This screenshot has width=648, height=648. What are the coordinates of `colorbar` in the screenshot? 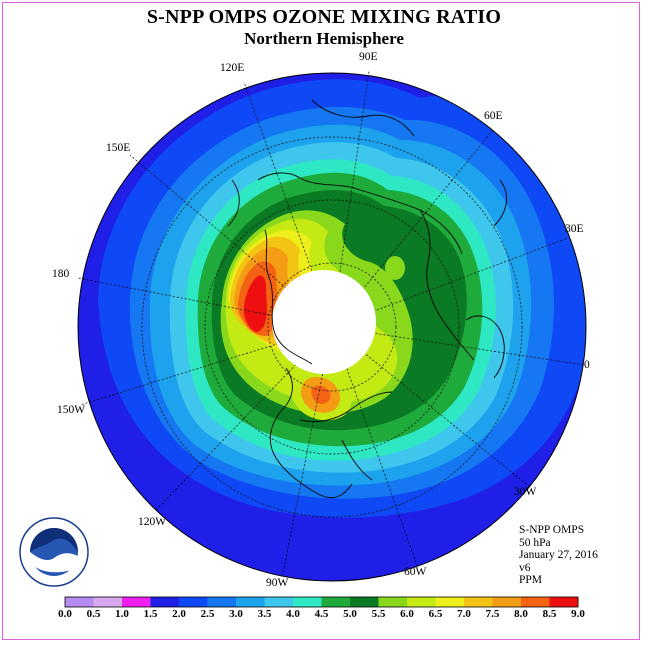 It's located at (321, 602).